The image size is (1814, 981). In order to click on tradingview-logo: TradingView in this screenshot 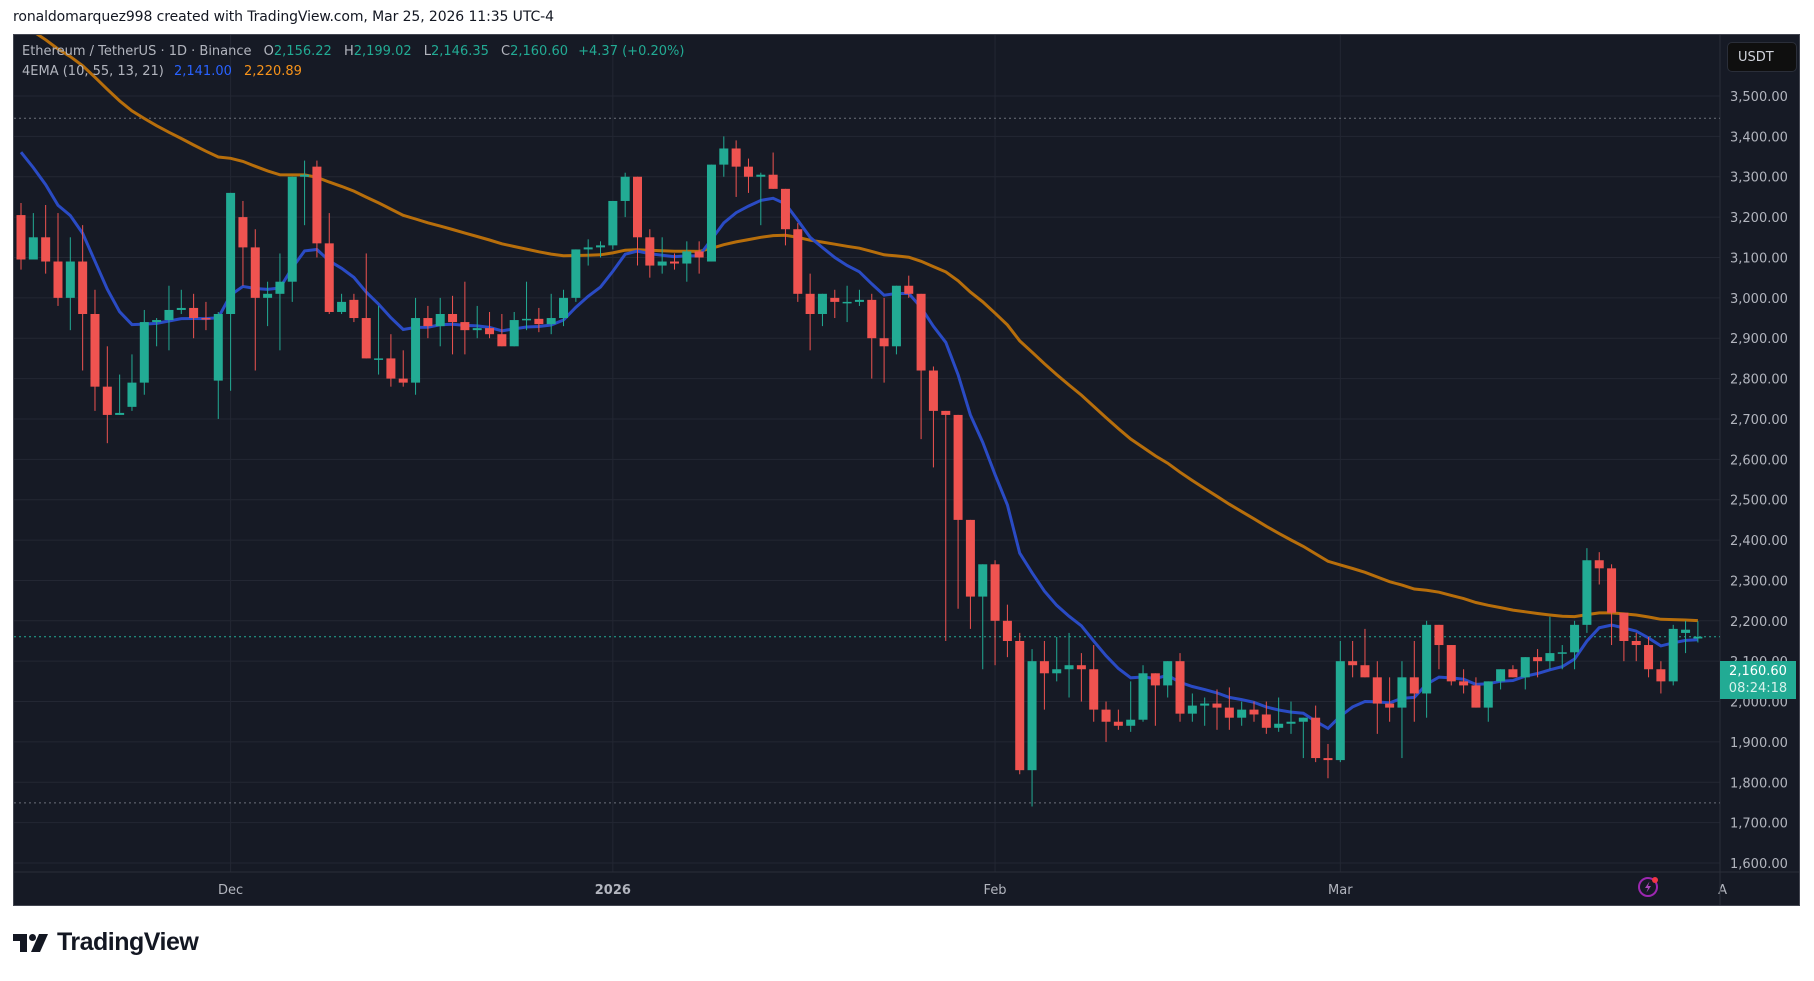, I will do `click(106, 942)`.